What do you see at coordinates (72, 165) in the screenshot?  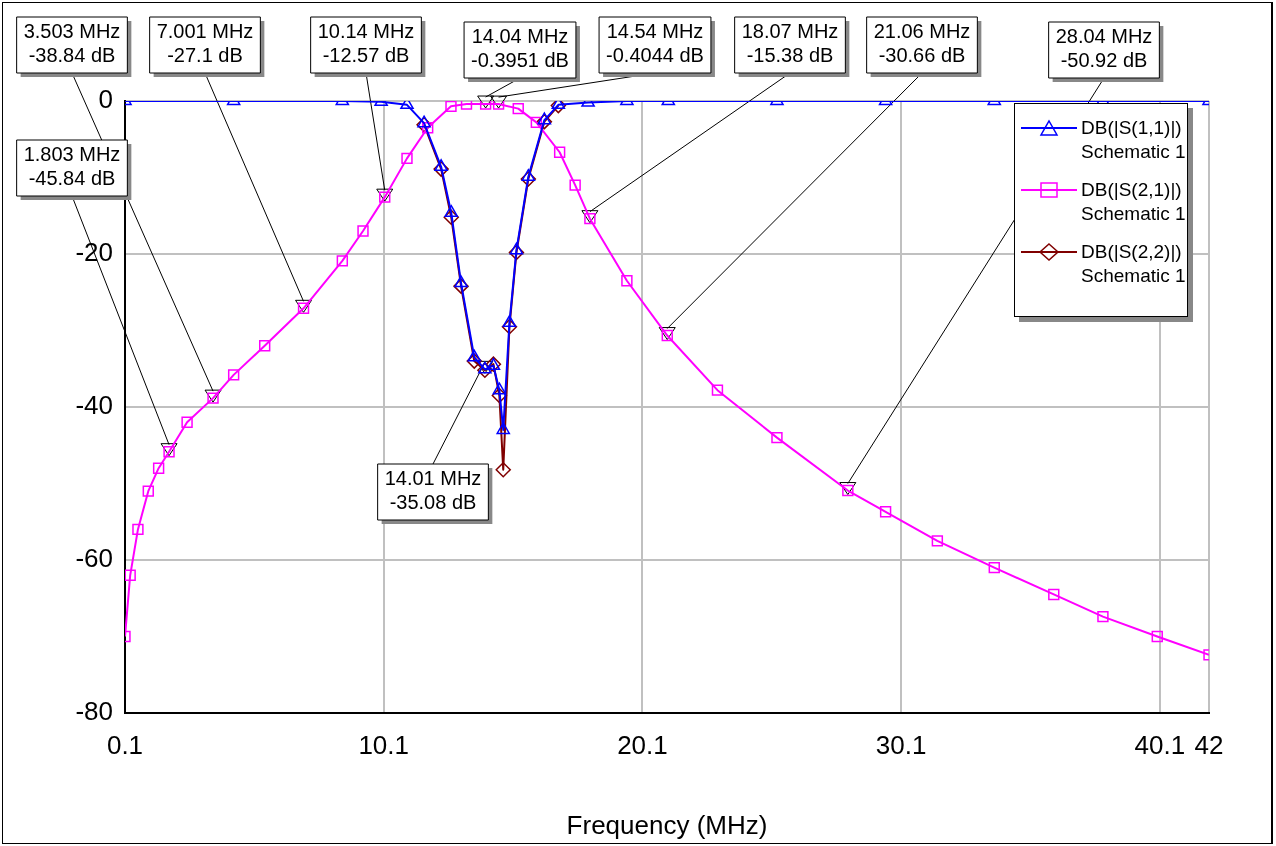 I see `annotation: 1.803 MHz -45.84 dB` at bounding box center [72, 165].